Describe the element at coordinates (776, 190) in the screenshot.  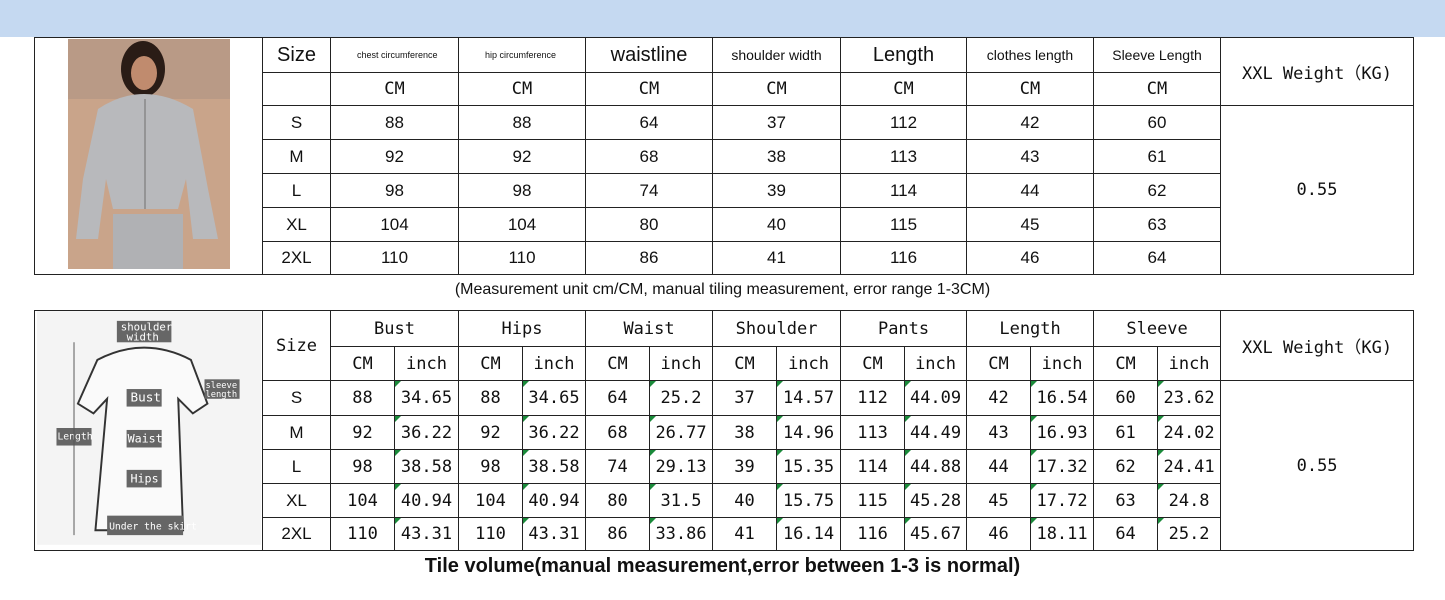
I see `value-cell: 39` at that location.